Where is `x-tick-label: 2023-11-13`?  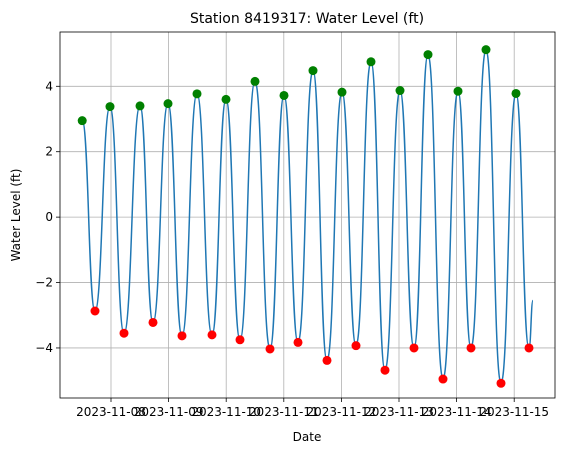 x-tick-label: 2023-11-13 is located at coordinates (399, 412).